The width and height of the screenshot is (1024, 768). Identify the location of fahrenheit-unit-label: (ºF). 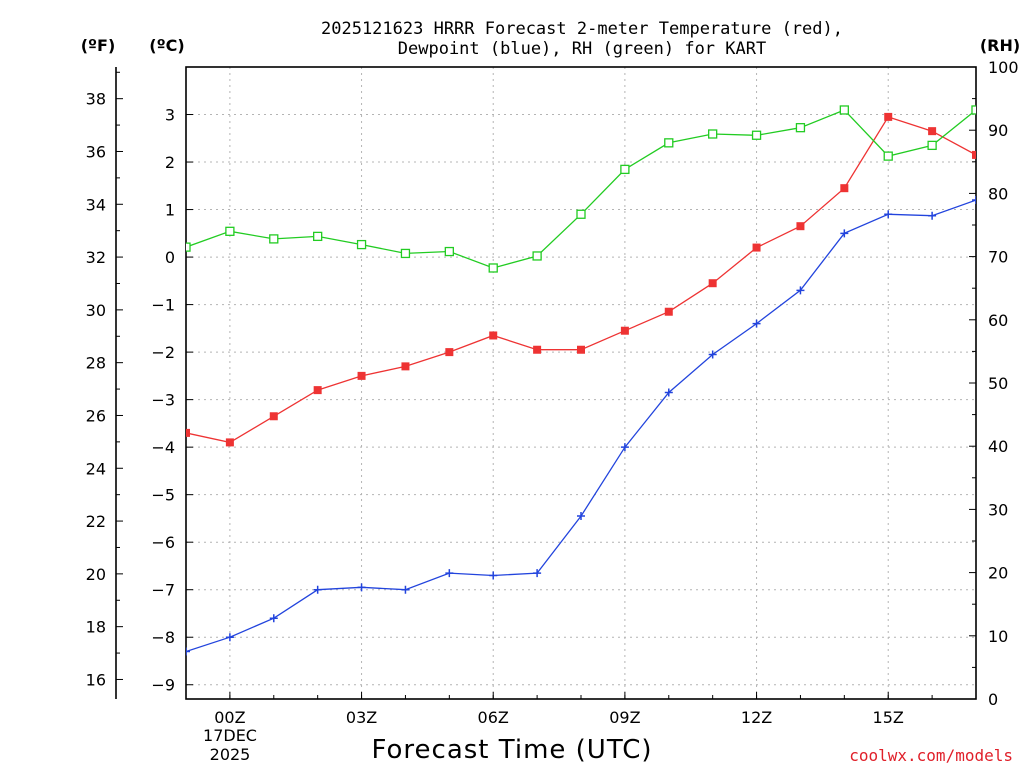
(98, 45).